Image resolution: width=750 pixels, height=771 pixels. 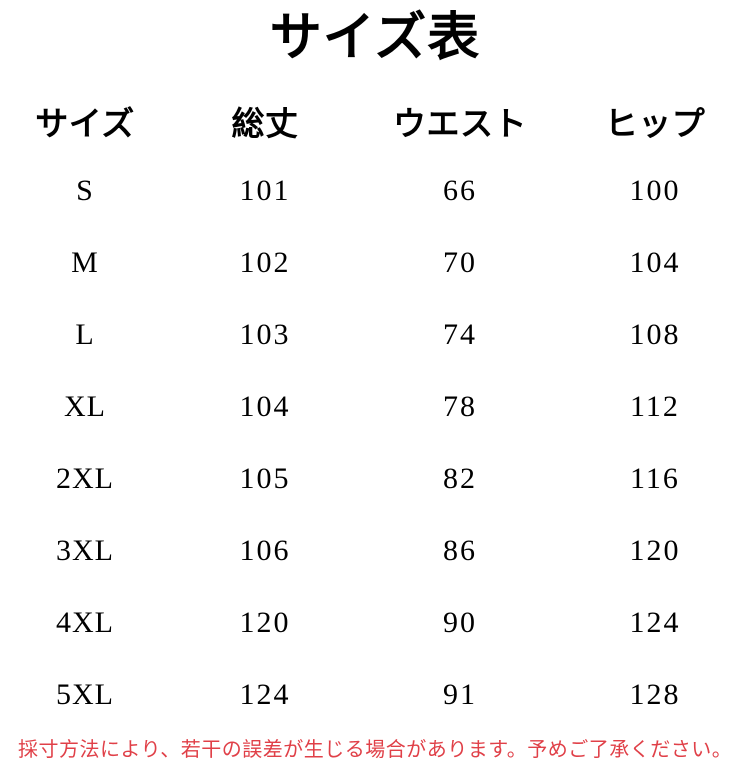 I want to click on hip-value: 100, so click(x=655, y=190).